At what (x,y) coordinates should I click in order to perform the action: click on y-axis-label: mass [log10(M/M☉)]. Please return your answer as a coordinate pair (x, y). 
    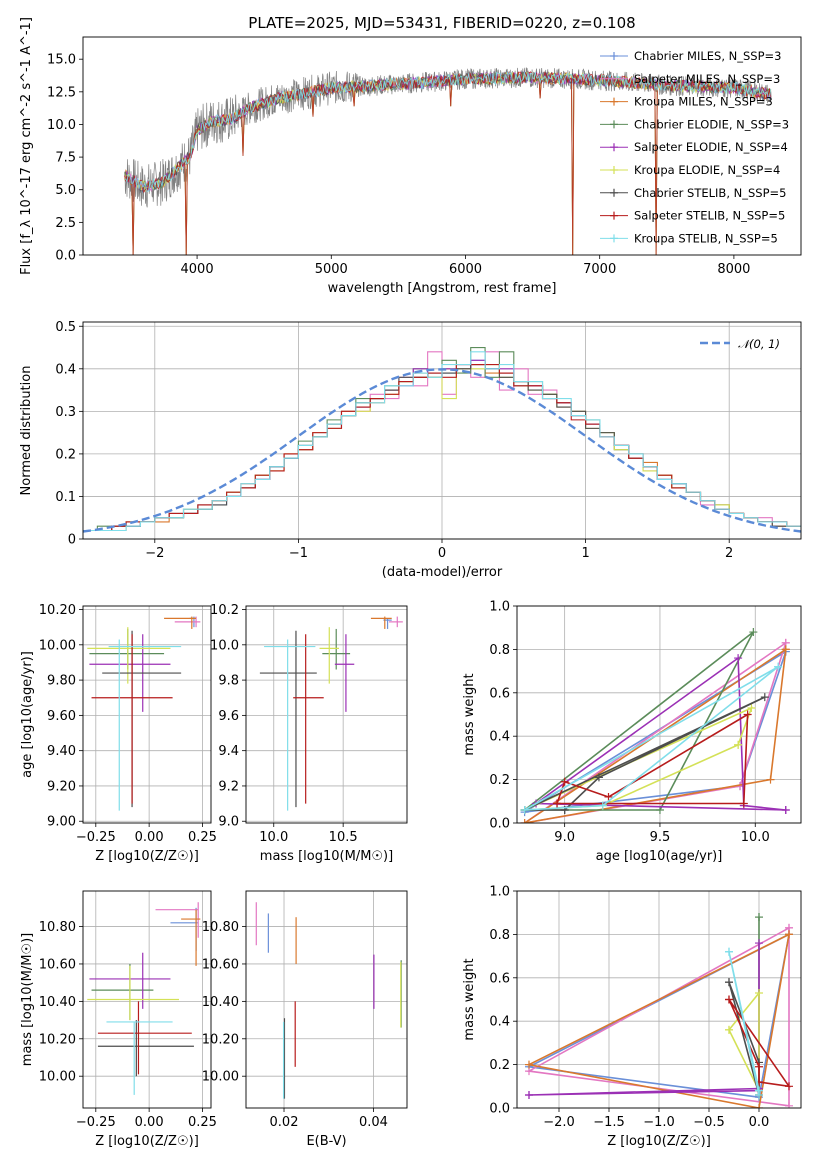
    Looking at the image, I should click on (27, 999).